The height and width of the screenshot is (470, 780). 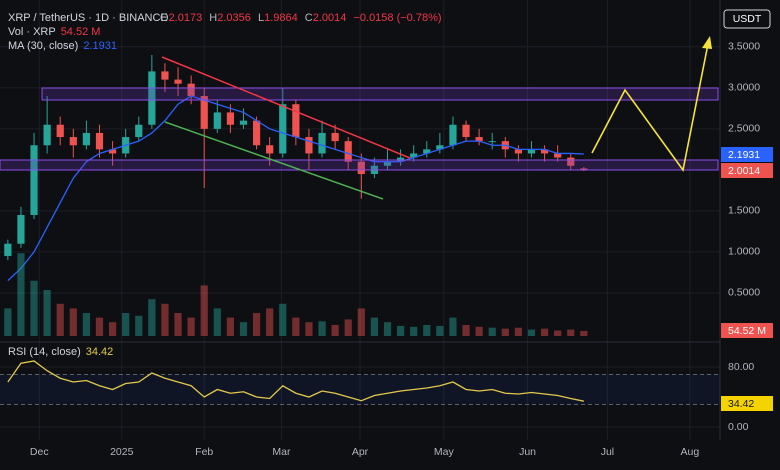 I want to click on volume-tag-text: 54.52 M, so click(x=747, y=331).